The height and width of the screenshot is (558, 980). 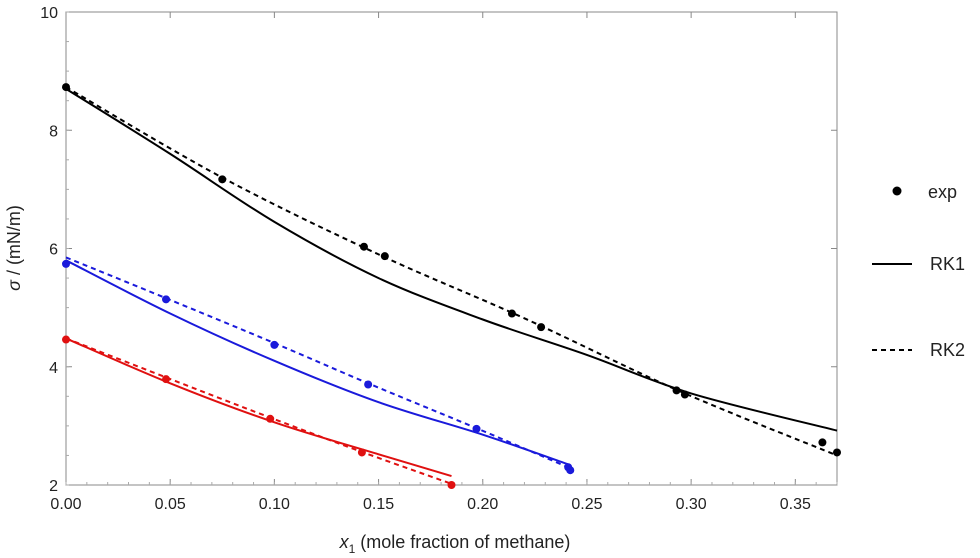 What do you see at coordinates (691, 504) in the screenshot?
I see `x-tick-label: 0.30` at bounding box center [691, 504].